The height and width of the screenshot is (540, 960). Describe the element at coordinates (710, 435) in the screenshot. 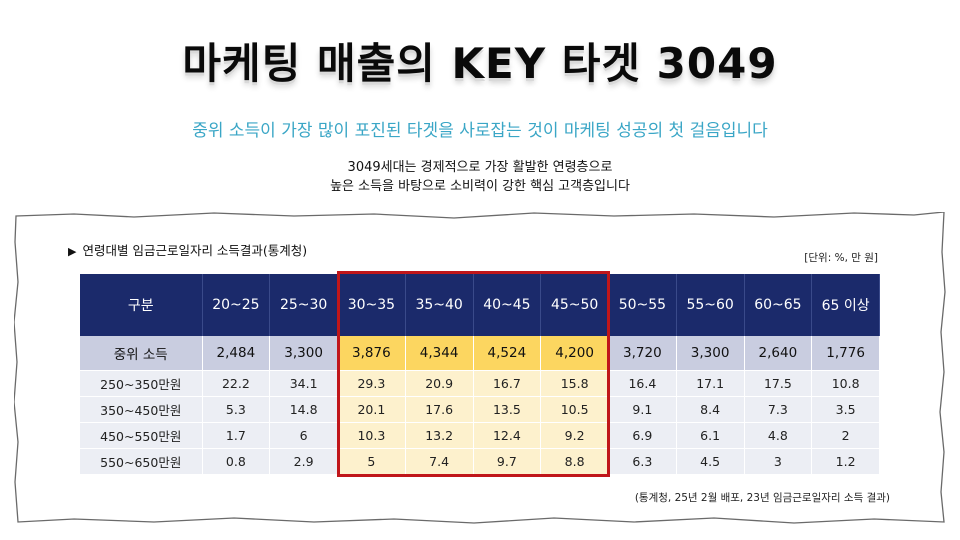

I see `table-cell: 6.1` at that location.